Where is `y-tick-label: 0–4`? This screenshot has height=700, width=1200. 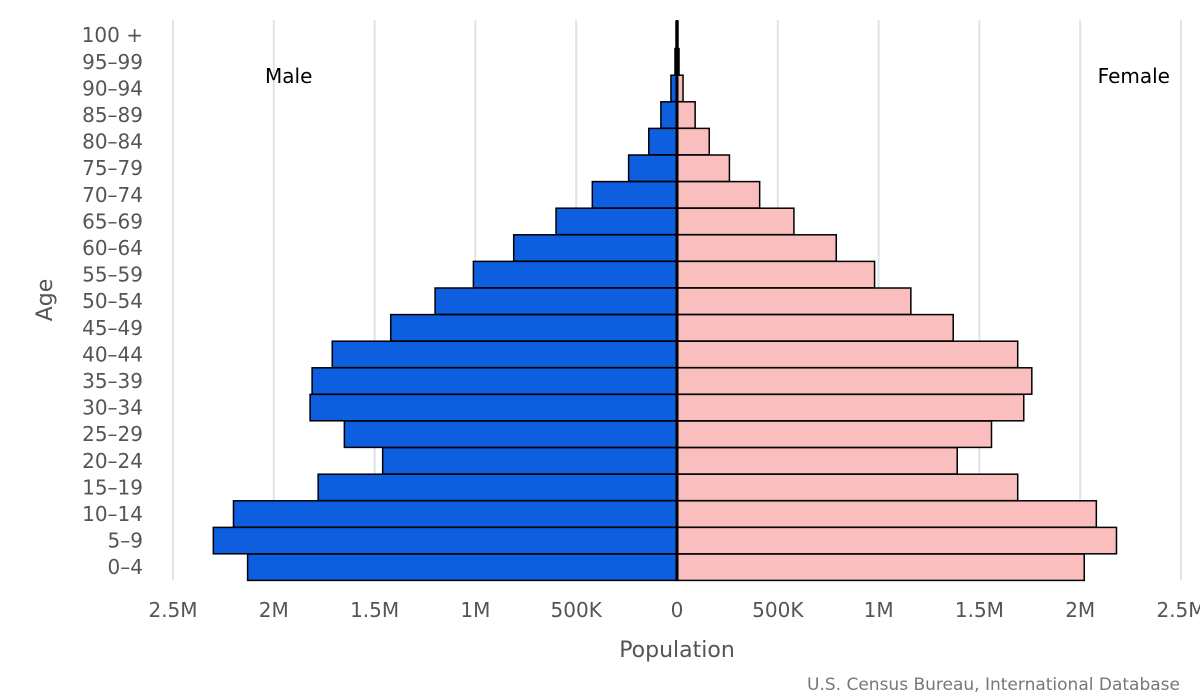 y-tick-label: 0–4 is located at coordinates (125, 567).